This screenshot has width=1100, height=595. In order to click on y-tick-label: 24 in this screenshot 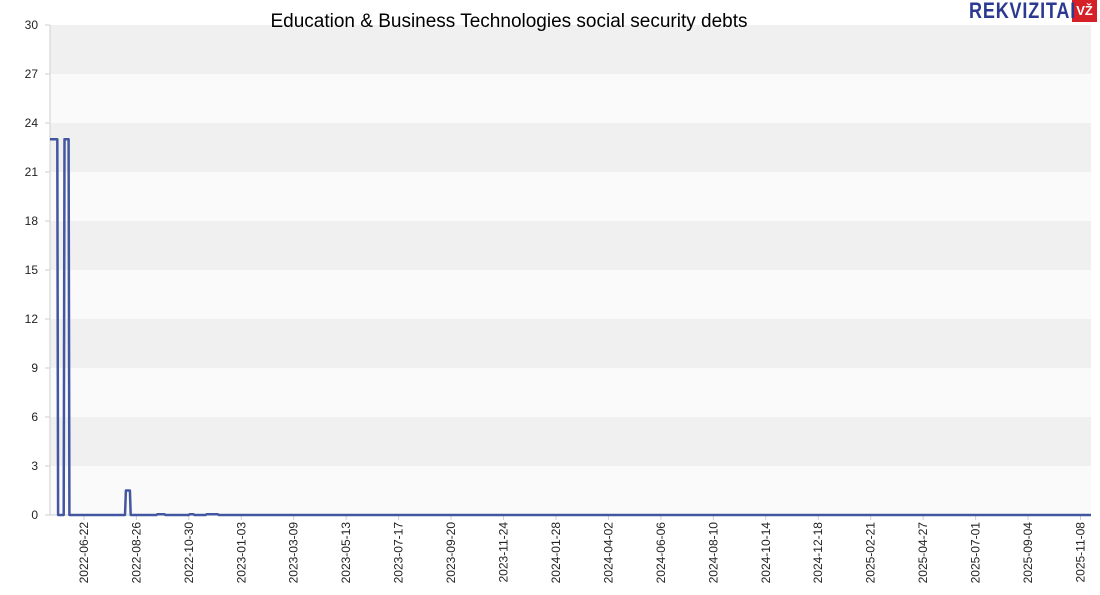, I will do `click(32, 123)`.